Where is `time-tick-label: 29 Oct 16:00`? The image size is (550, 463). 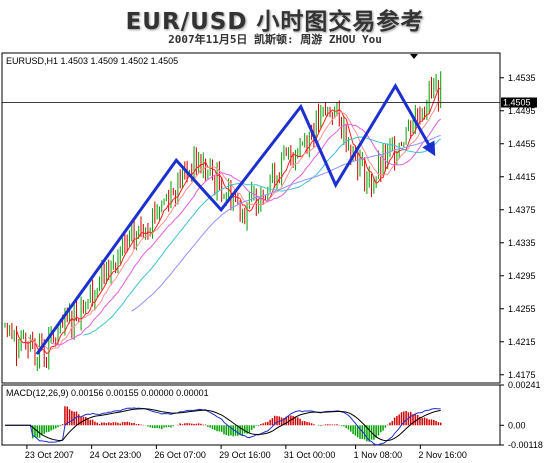 time-tick-label: 29 Oct 16:00 is located at coordinates (245, 455).